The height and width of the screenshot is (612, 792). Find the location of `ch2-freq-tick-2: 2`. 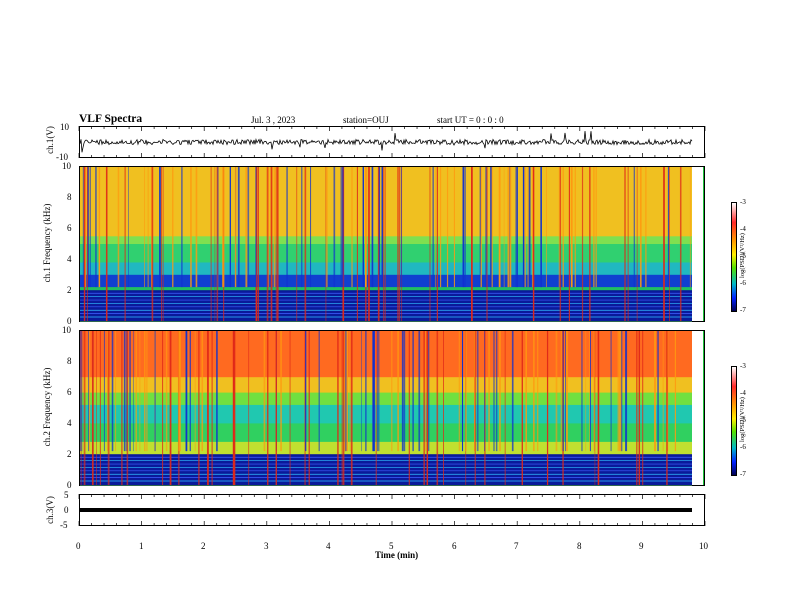

ch2-freq-tick-2: 2 is located at coordinates (69, 454).